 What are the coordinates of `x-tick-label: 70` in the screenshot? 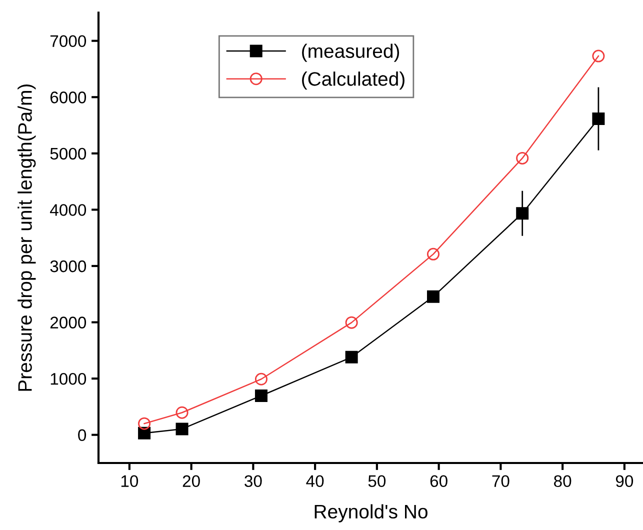 It's located at (501, 481).